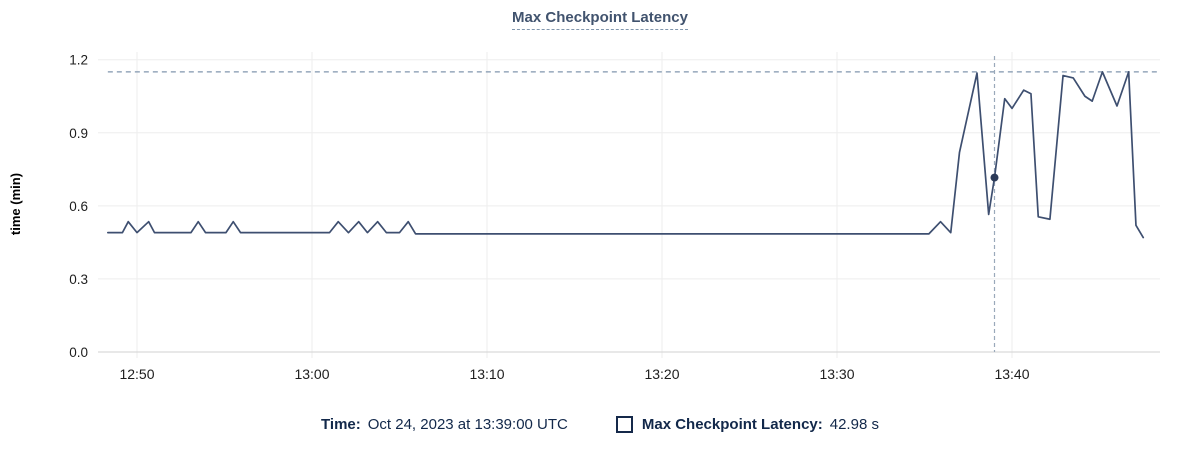  What do you see at coordinates (1011, 374) in the screenshot?
I see `x-tick-label: 13:40` at bounding box center [1011, 374].